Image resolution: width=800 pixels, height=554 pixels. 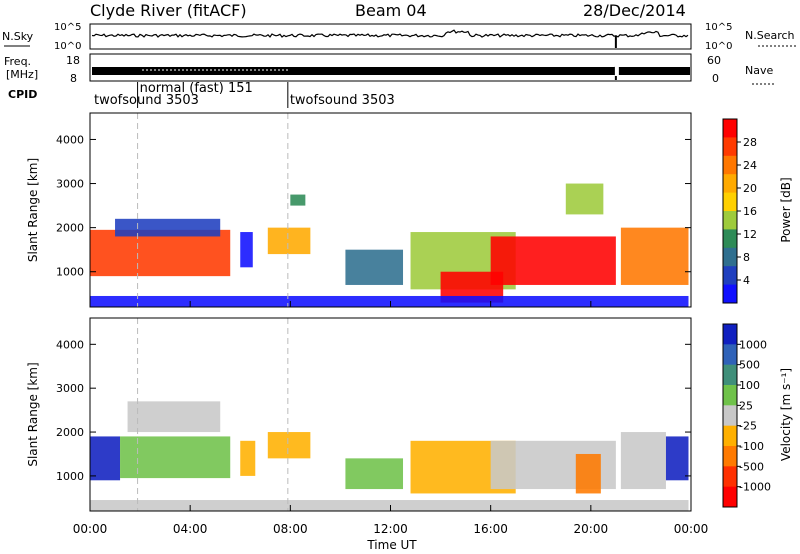 I want to click on colorbar-frame, so click(x=730, y=415).